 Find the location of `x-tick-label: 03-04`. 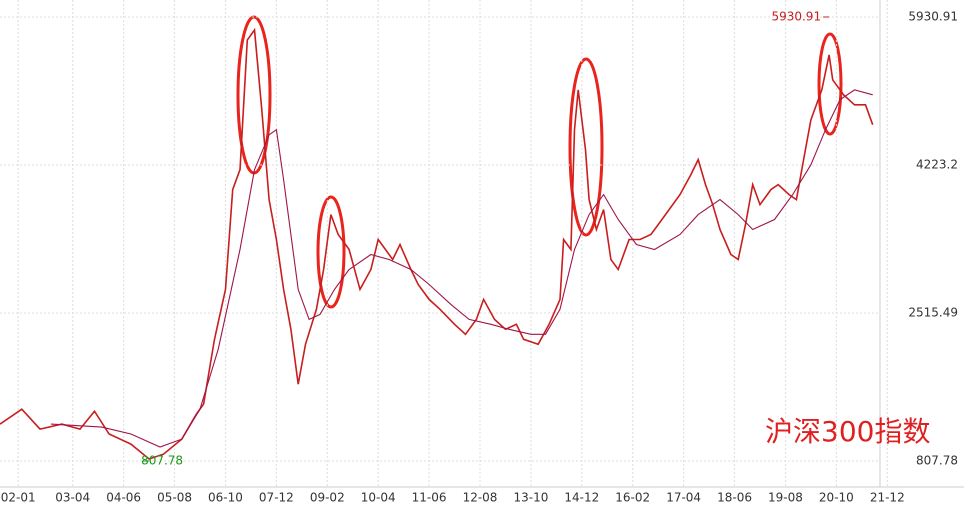

x-tick-label: 03-04 is located at coordinates (72, 498).